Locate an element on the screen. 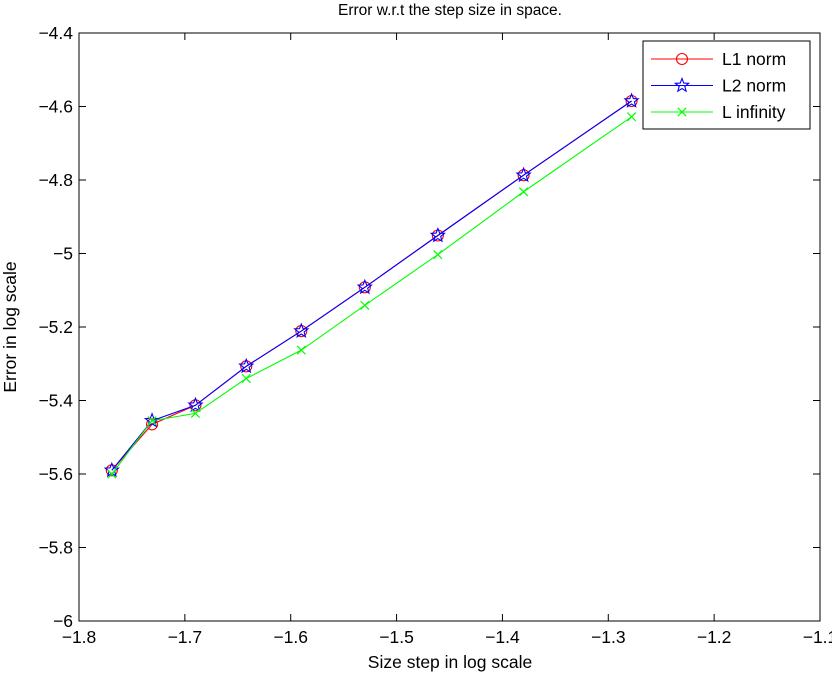 Image resolution: width=832 pixels, height=674 pixels. x-tick-label: −1.2 is located at coordinates (714, 637).